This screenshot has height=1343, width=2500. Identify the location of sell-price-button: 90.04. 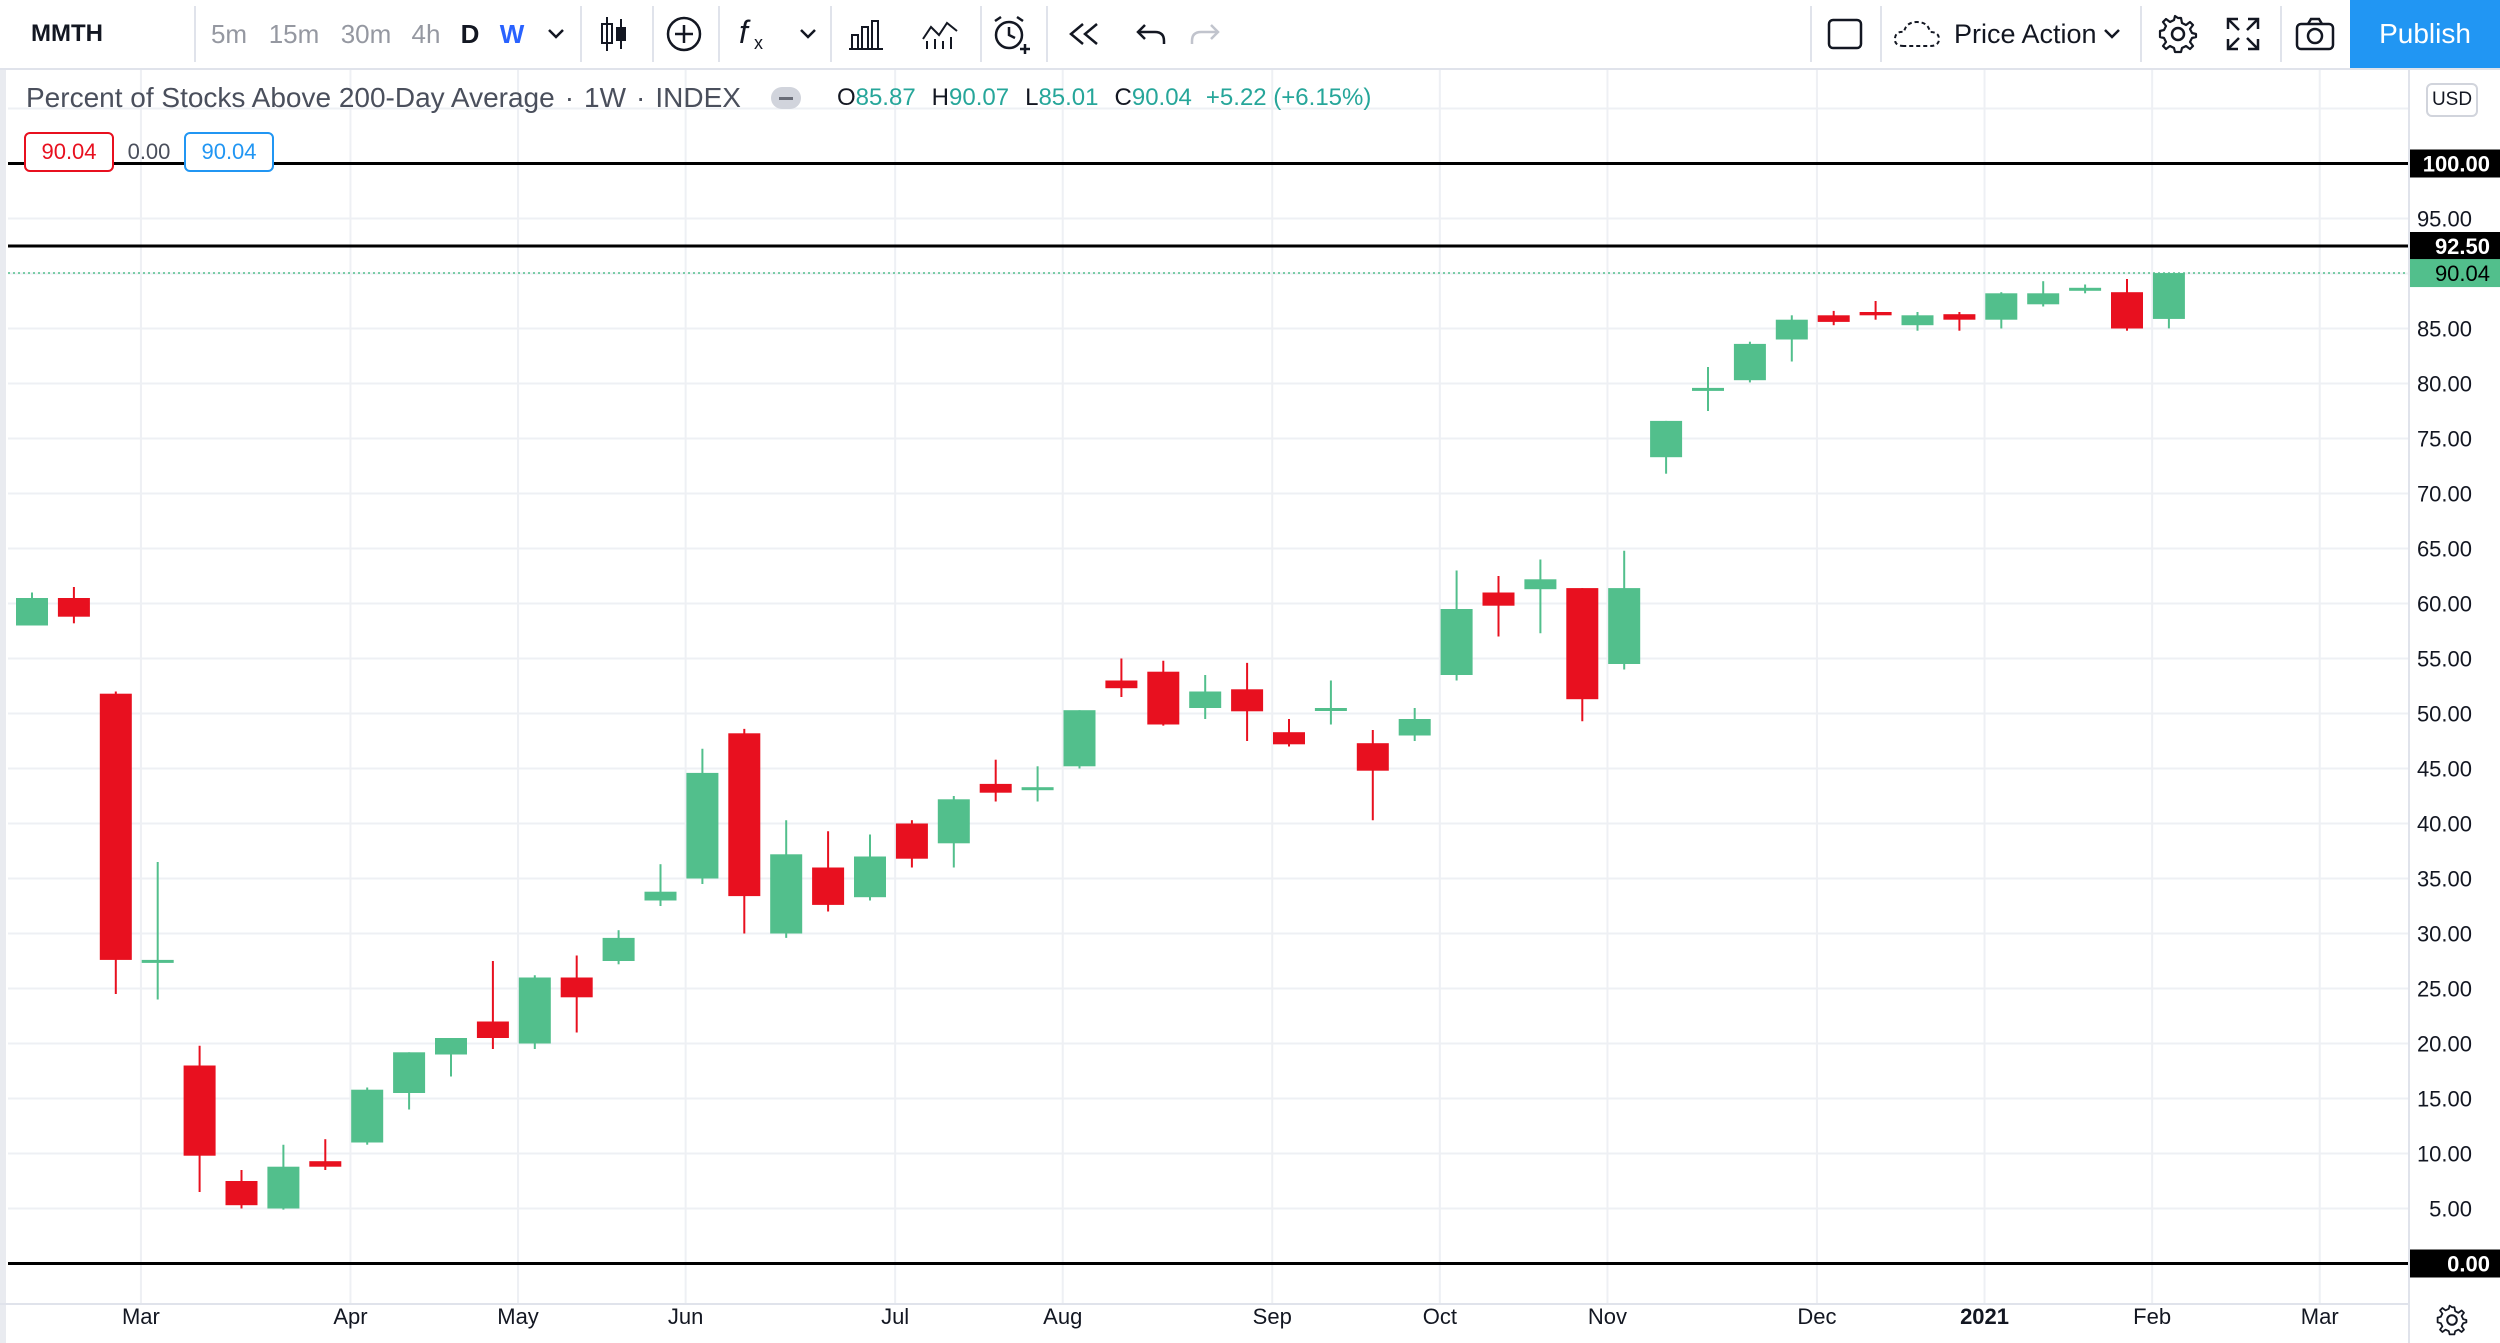
(69, 152).